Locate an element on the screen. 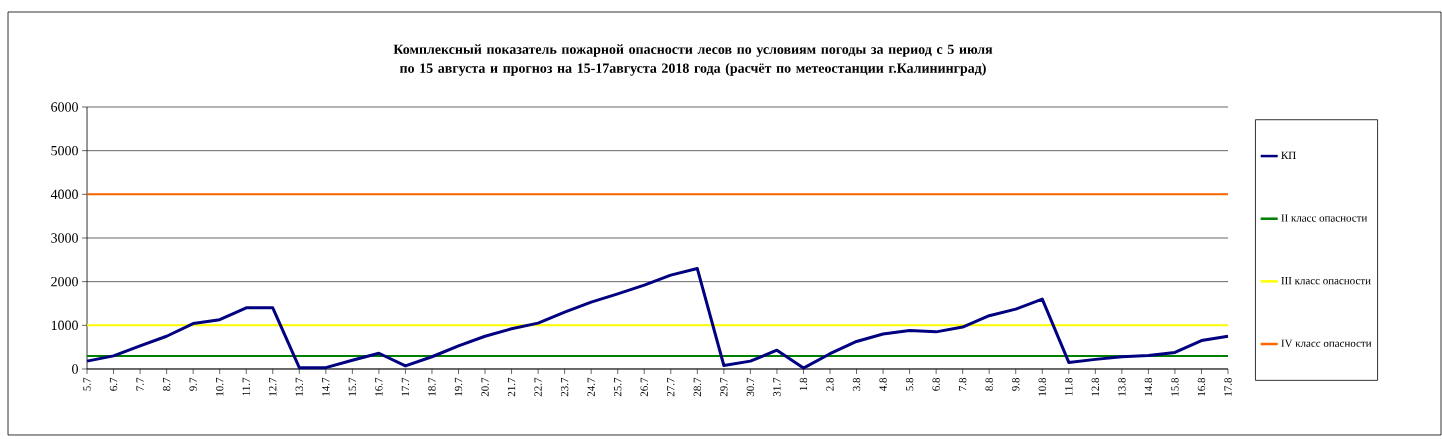 This screenshot has width=1442, height=439. x-tick-label: 21.7 is located at coordinates (511, 387).